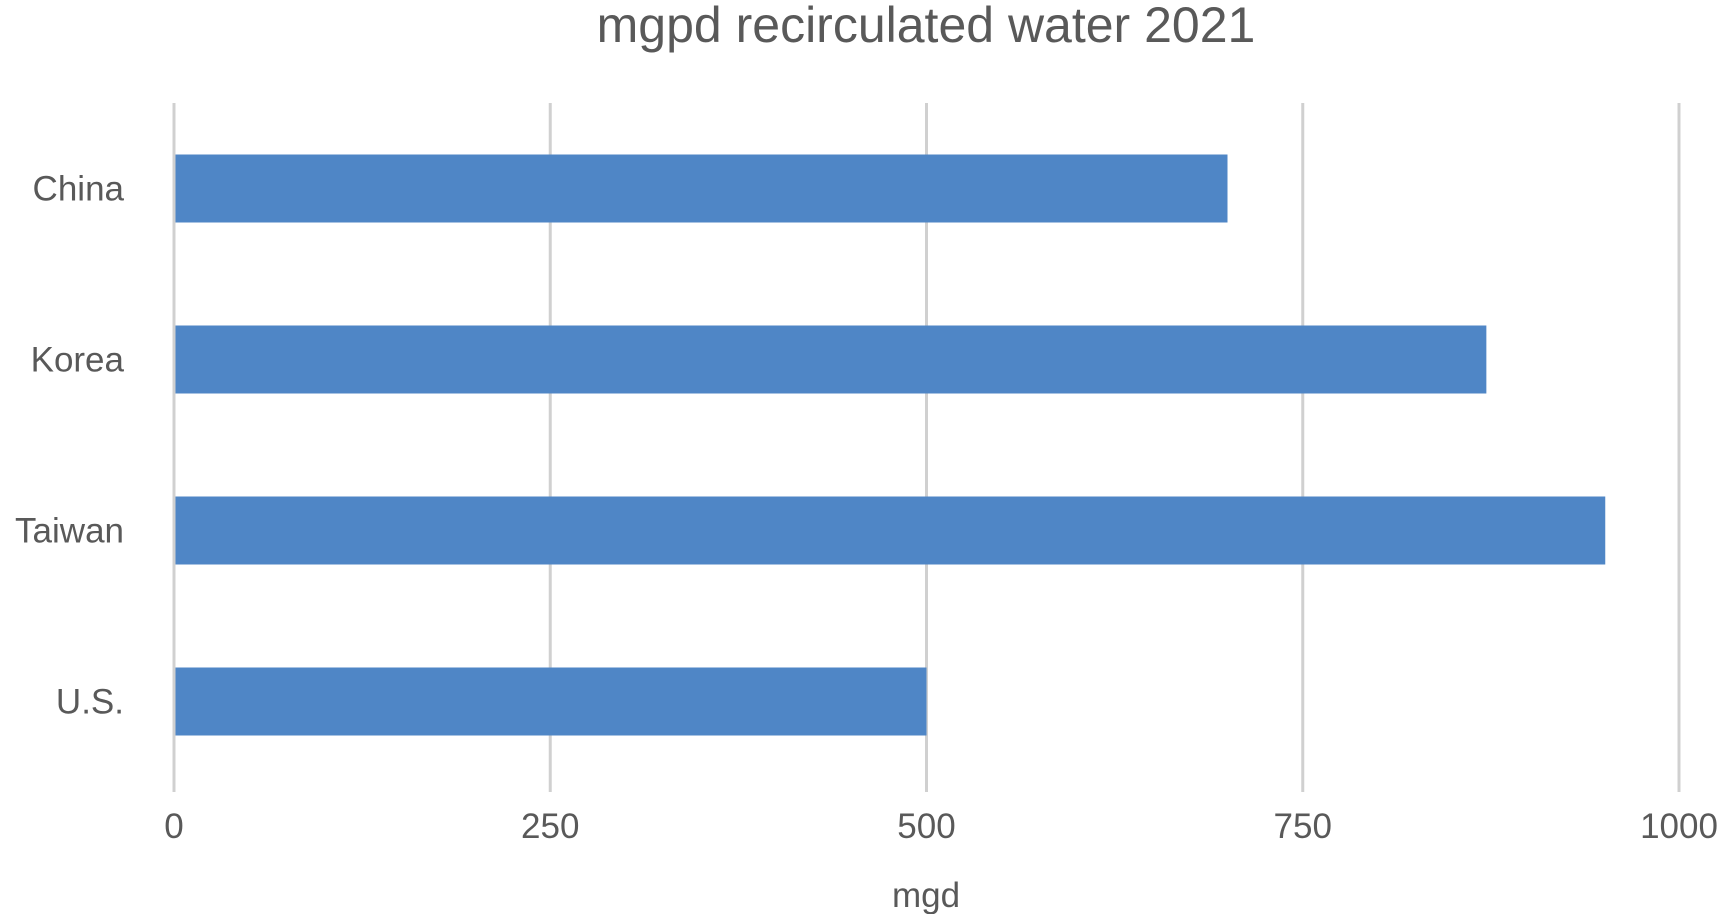 The height and width of the screenshot is (914, 1723). Describe the element at coordinates (701, 188) in the screenshot. I see `bar-china` at that location.